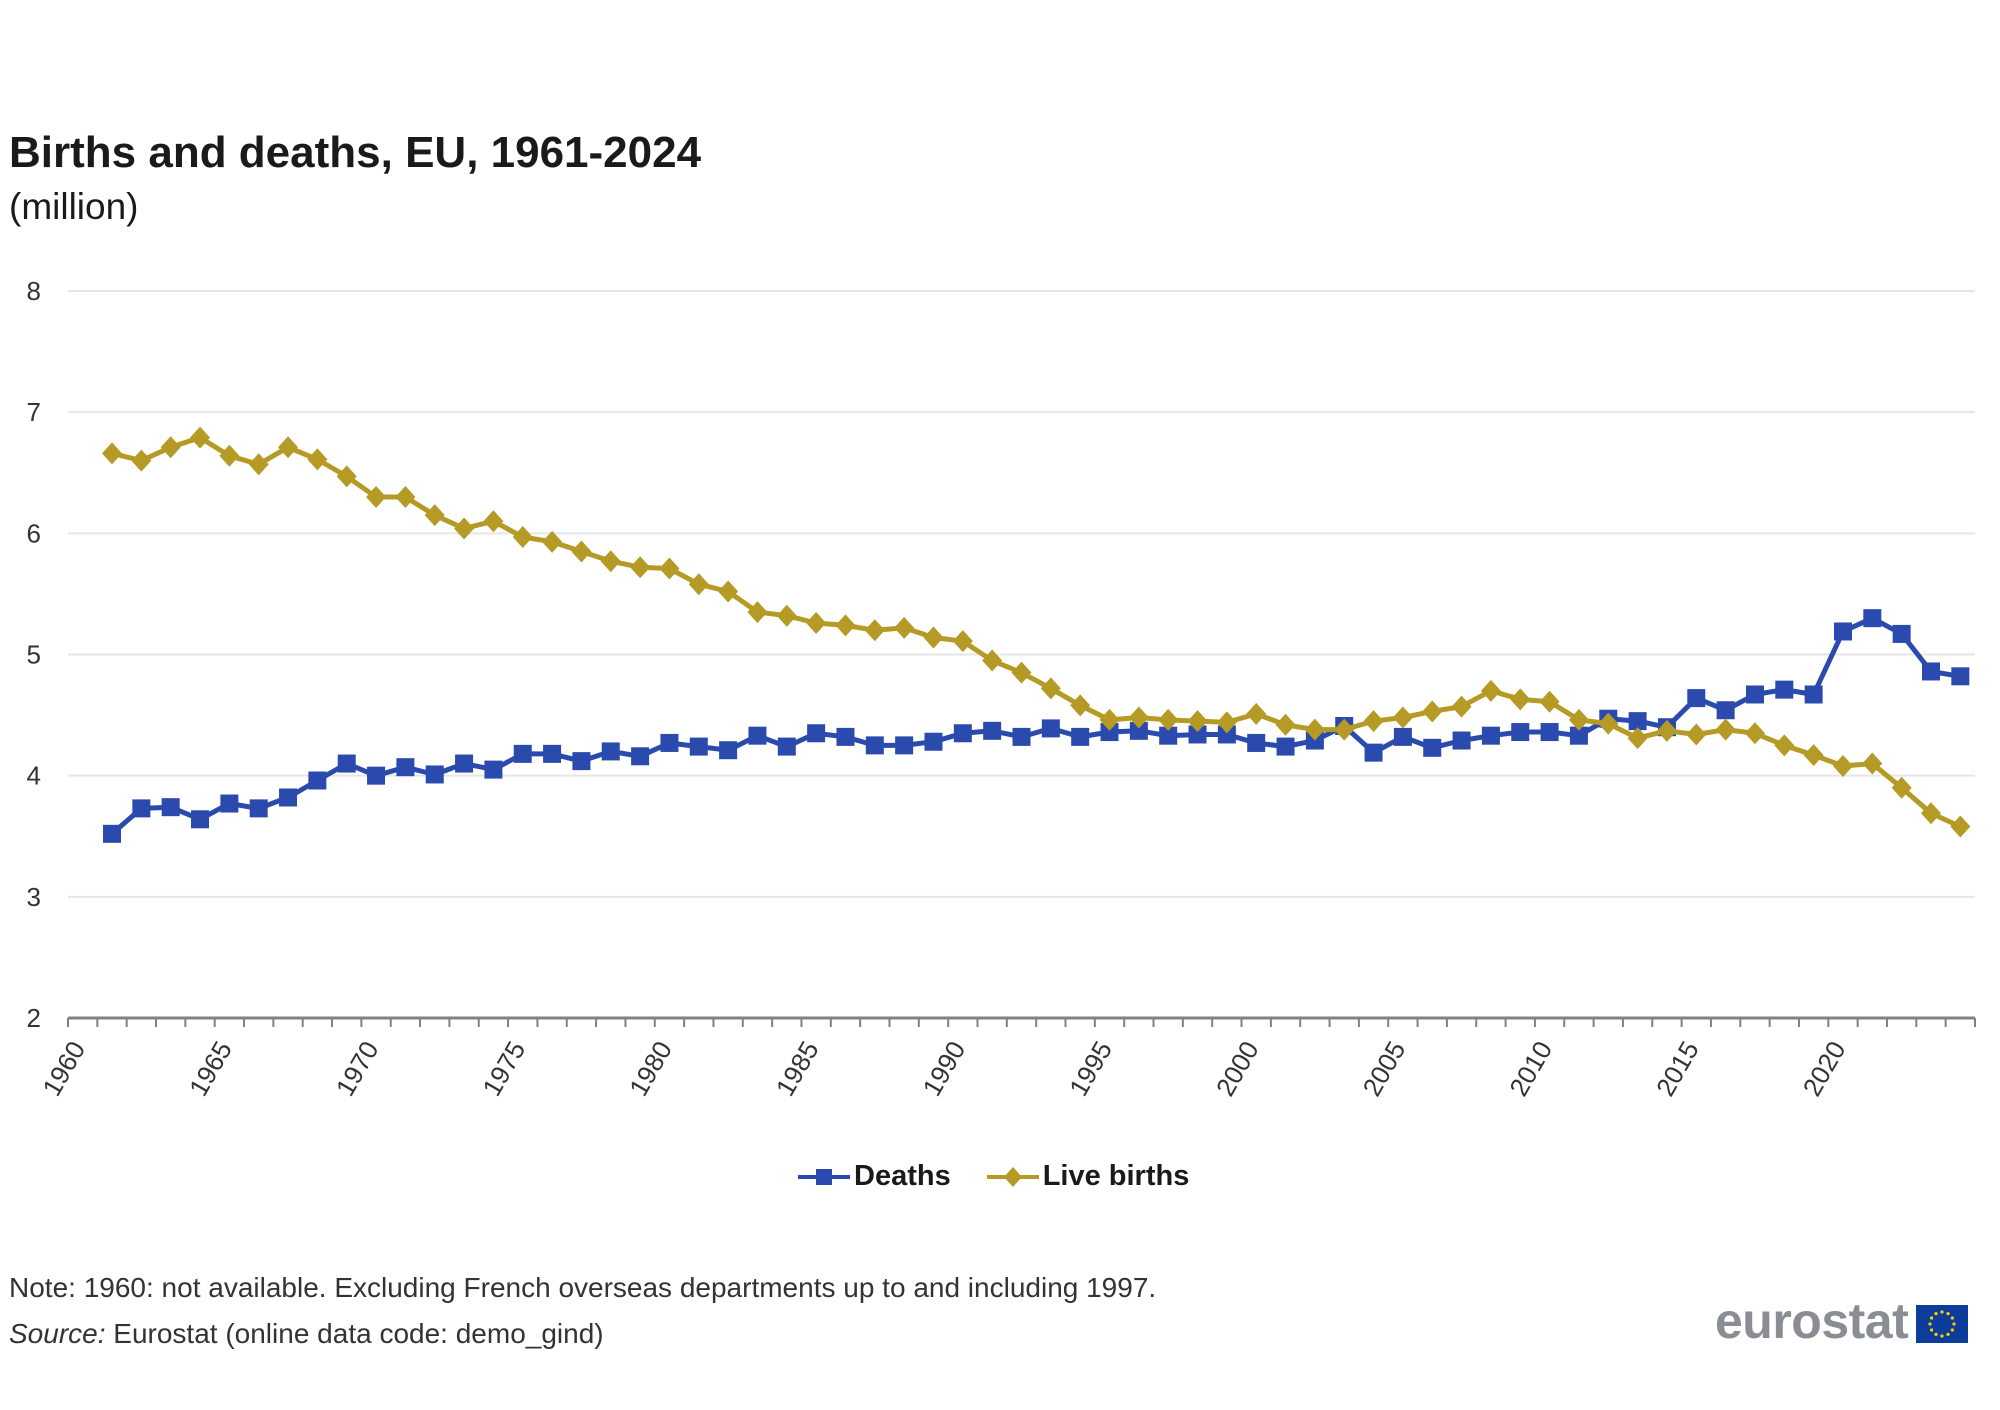 This screenshot has width=2000, height=1410. What do you see at coordinates (1087, 1176) in the screenshot?
I see `legend-item-live-births: Live births` at bounding box center [1087, 1176].